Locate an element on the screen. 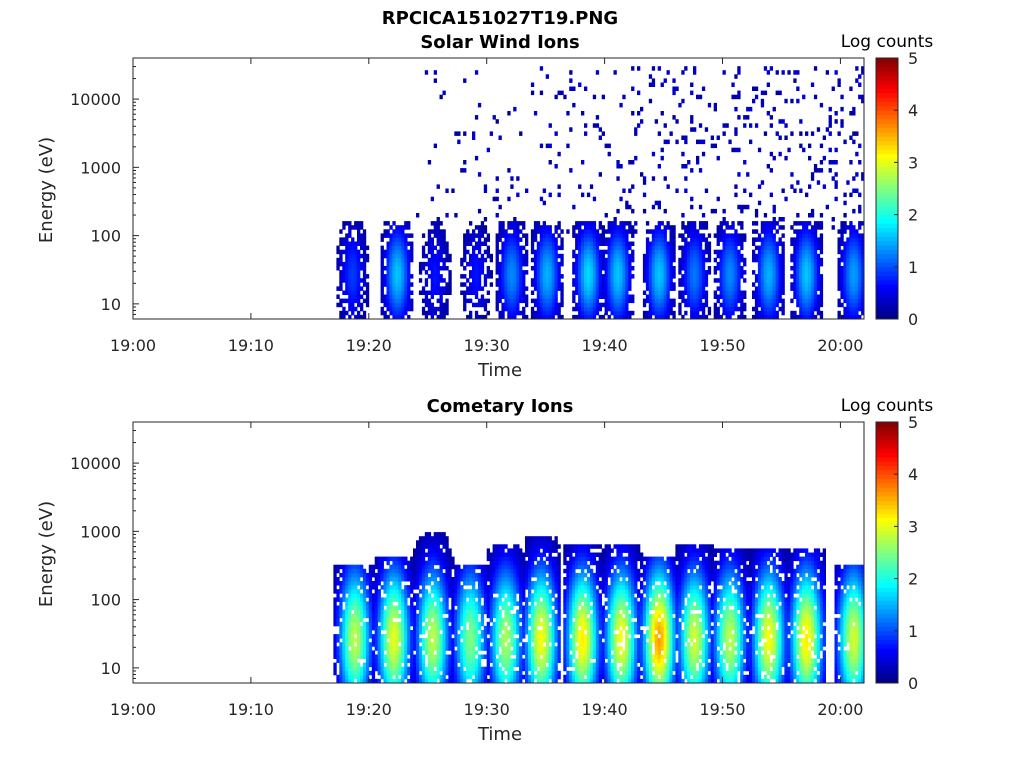 The image size is (1024, 768). colorbar-segment is located at coordinates (887, 173).